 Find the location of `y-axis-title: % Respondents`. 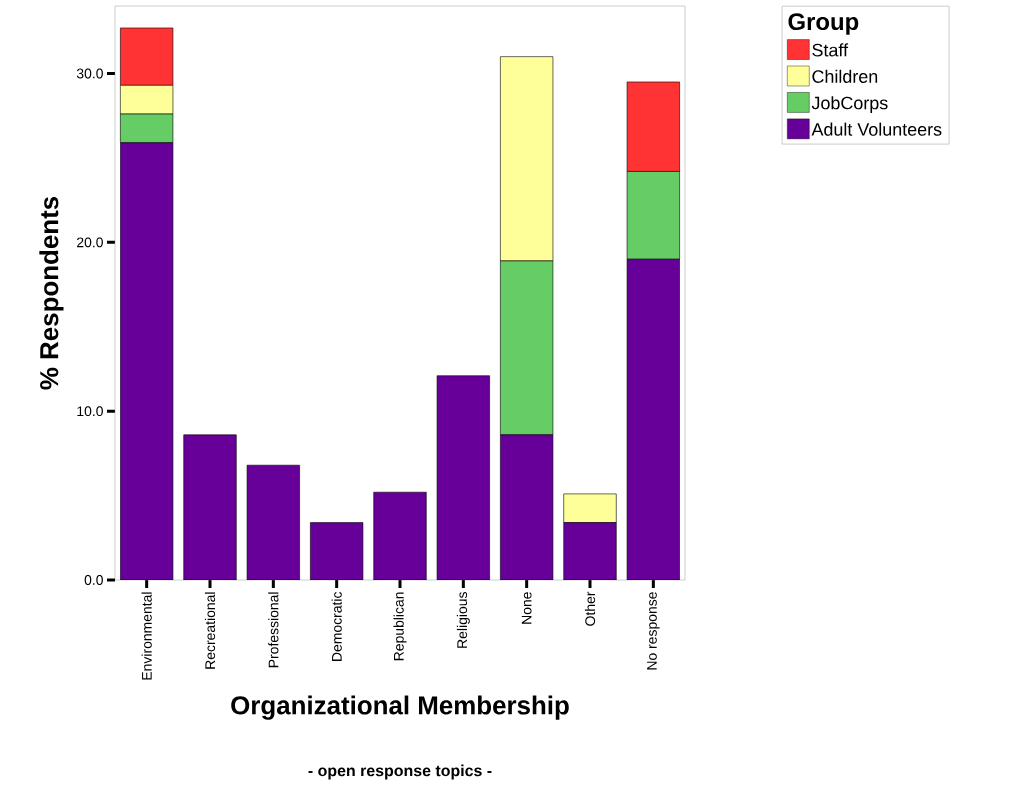

y-axis-title: % Respondents is located at coordinates (51, 293).